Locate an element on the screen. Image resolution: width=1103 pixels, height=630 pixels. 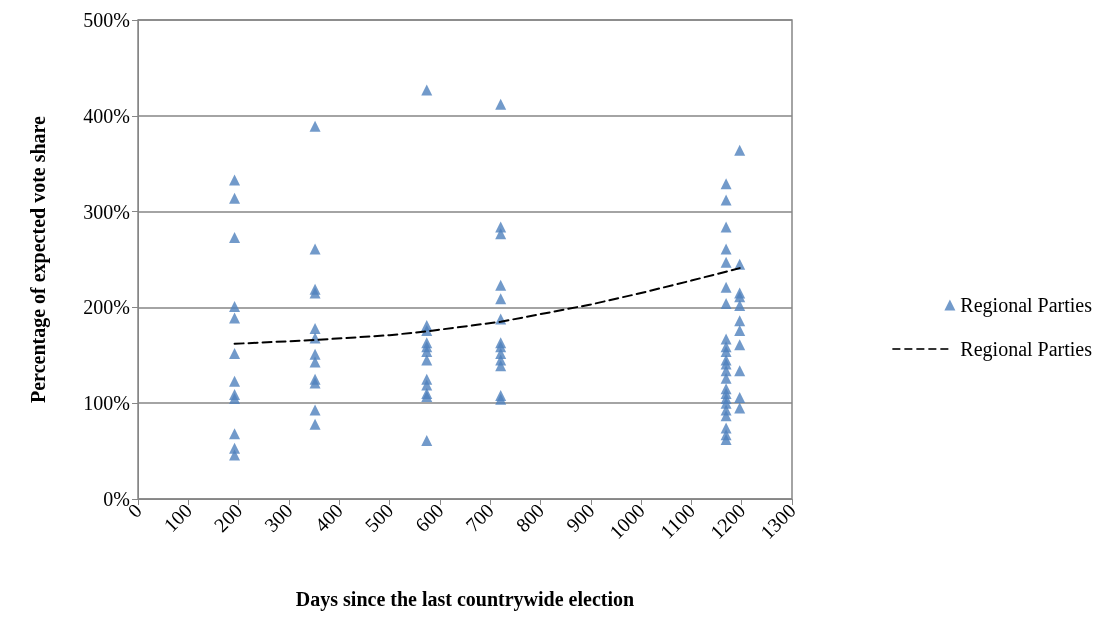
y-tick-label: 500% is located at coordinates (106, 20).